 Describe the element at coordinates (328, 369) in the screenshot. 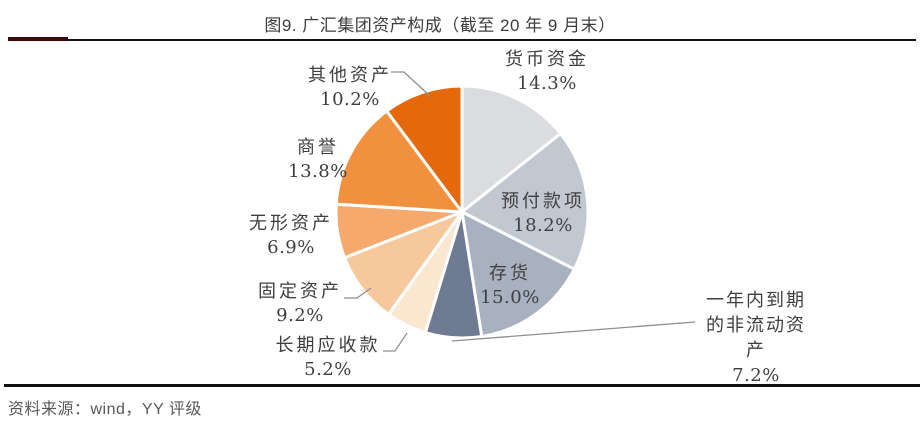

I see `slice-percent: 5.2%` at that location.